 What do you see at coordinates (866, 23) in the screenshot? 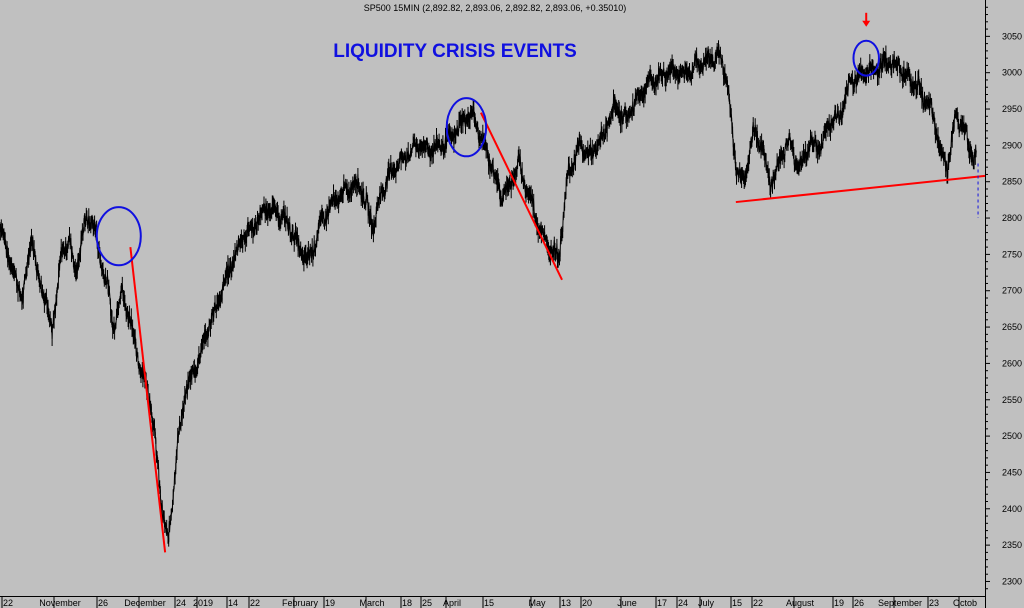
I see `red-arrow-head` at bounding box center [866, 23].